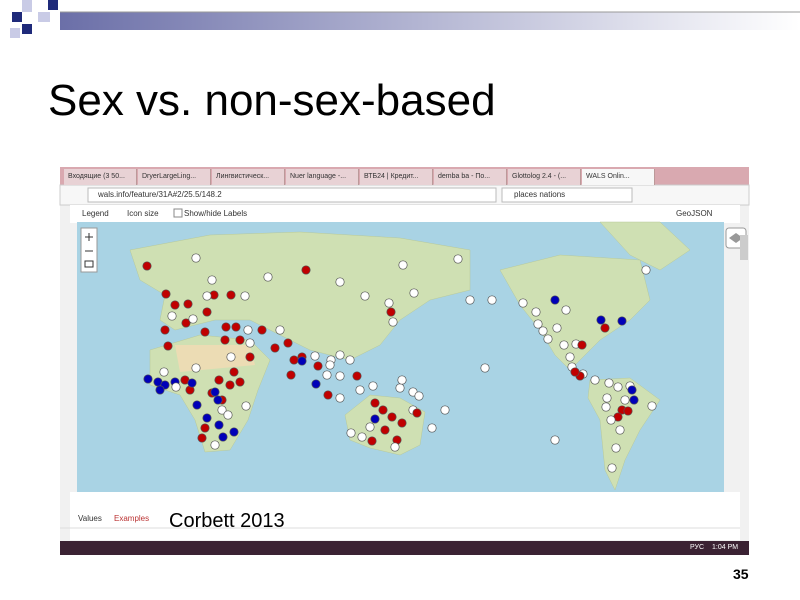  I want to click on examples-tab: Examples, so click(132, 518).